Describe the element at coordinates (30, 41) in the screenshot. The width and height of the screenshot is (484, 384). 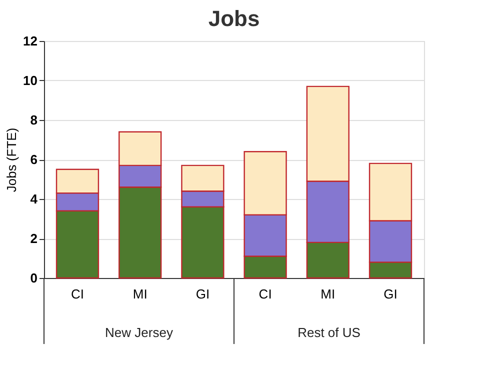
I see `y-tick-label: 12` at that location.